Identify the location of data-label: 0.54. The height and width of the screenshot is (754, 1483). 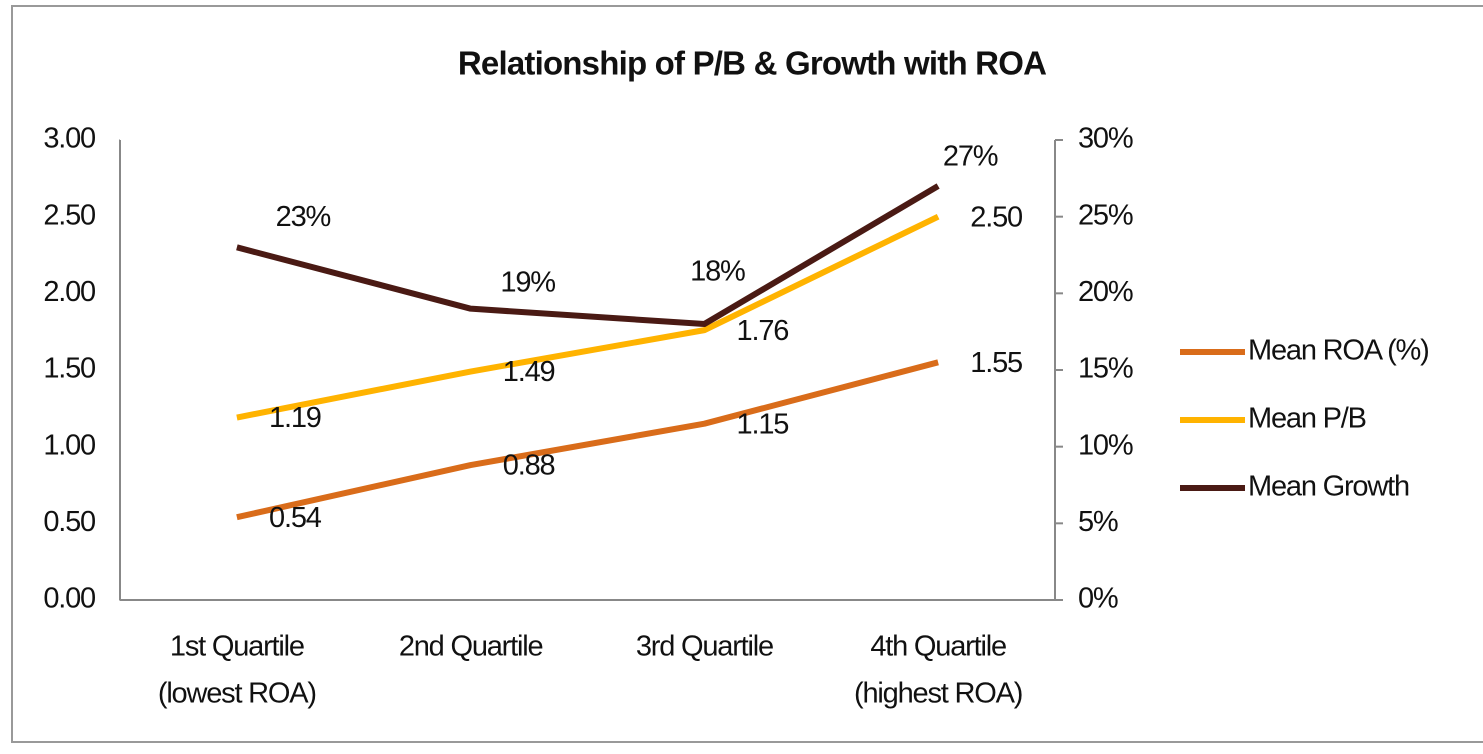
(295, 518).